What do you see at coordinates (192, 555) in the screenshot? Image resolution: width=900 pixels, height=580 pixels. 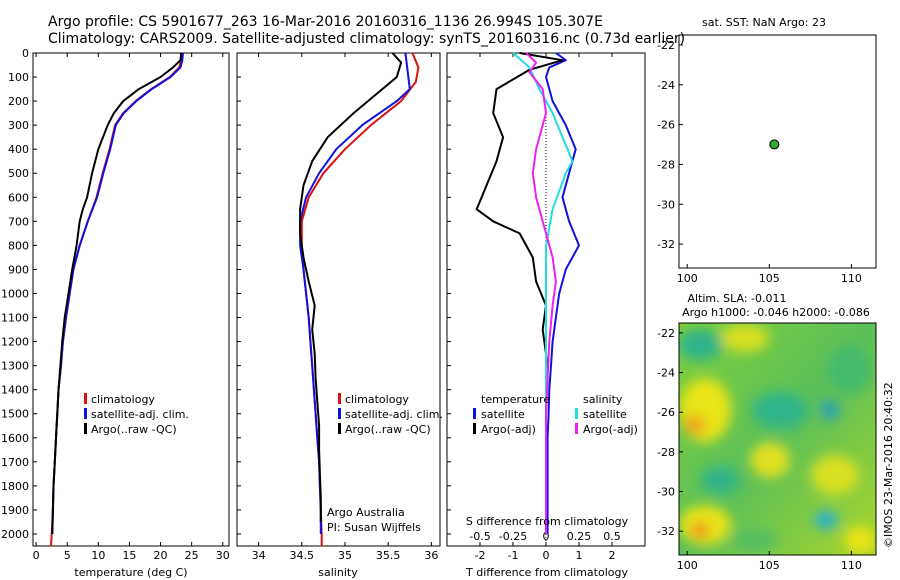 I see `x-tick-label: 25` at bounding box center [192, 555].